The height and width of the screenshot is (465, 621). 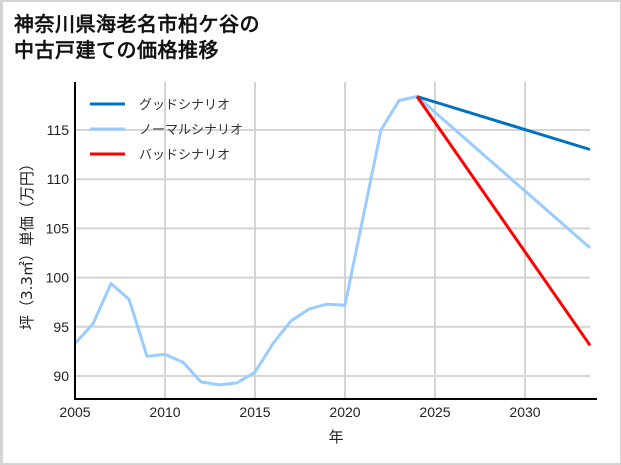 I want to click on y-tick-label: 95, so click(x=61, y=327).